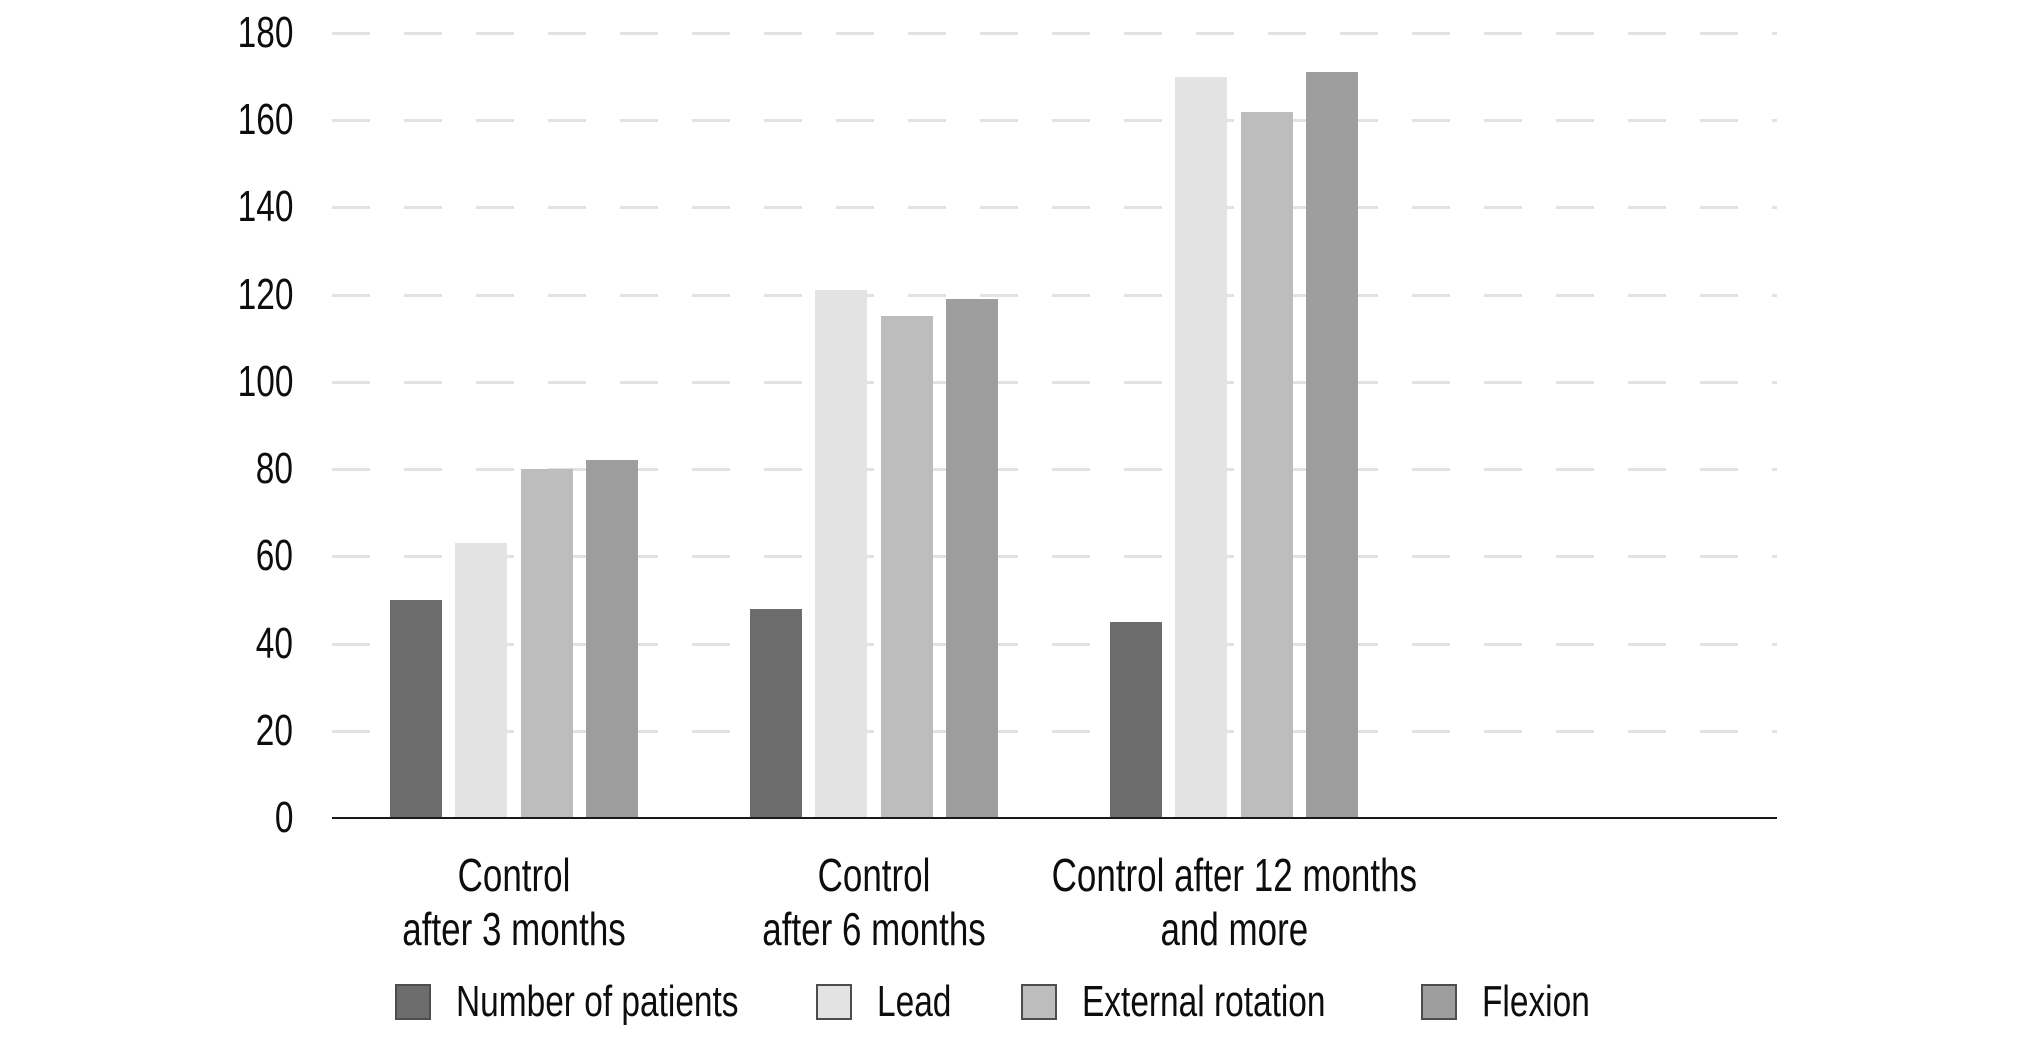 This screenshot has width=2020, height=1037. I want to click on legend-item-flexion: Flexion, so click(1522, 1001).